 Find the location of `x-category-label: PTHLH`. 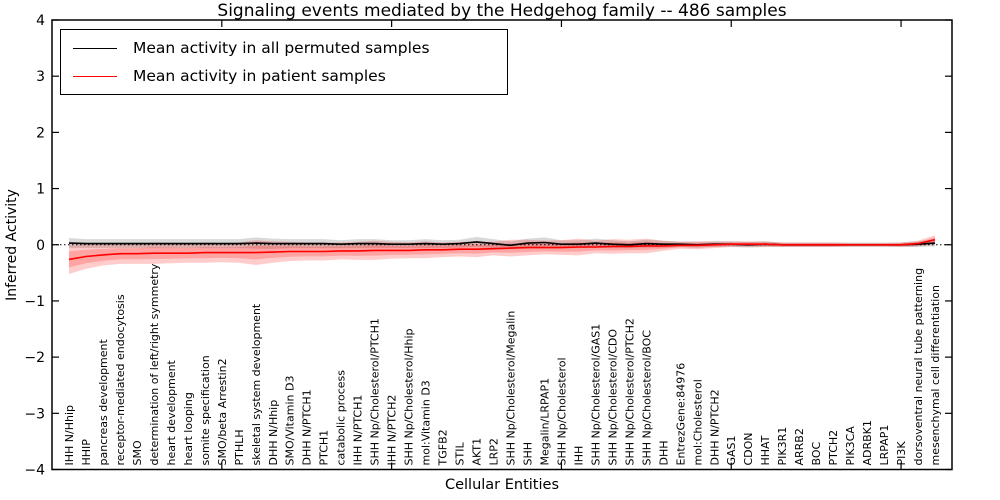

x-category-label: PTHLH is located at coordinates (239, 447).